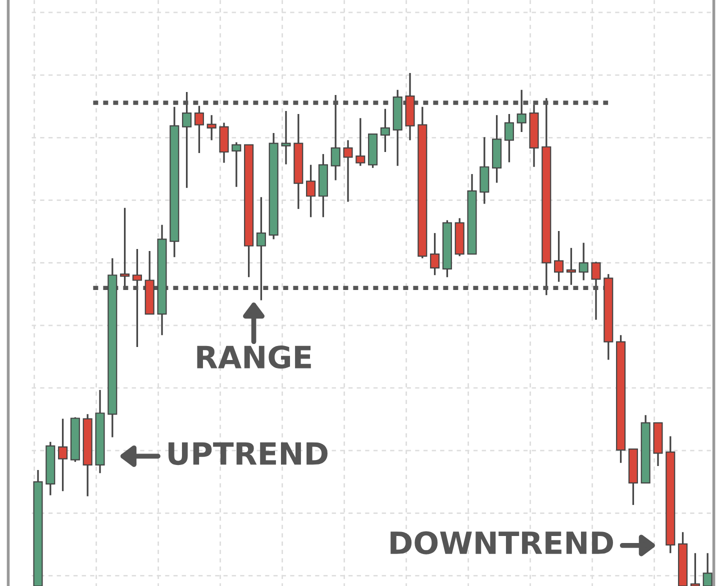 The height and width of the screenshot is (586, 720). I want to click on annotation: DOWNTREND, so click(501, 542).